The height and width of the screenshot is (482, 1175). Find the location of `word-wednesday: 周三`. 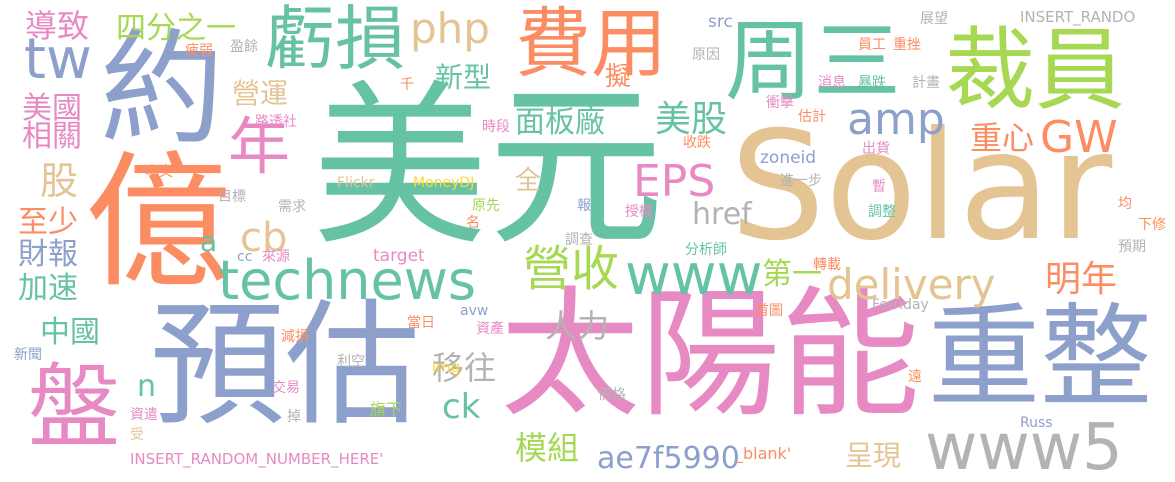

word-wednesday: 周三 is located at coordinates (813, 61).